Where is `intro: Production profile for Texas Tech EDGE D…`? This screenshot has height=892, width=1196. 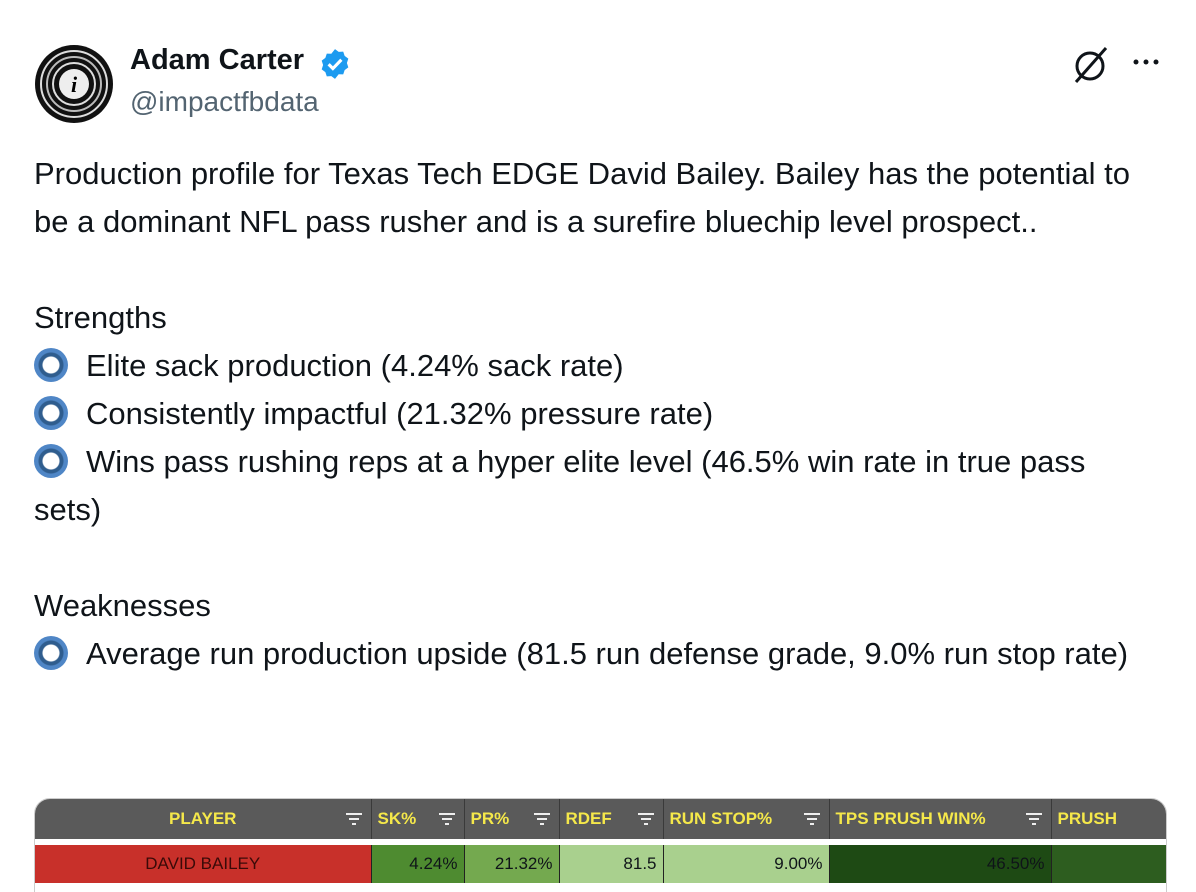
intro: Production profile for Texas Tech EDGE D… is located at coordinates (582, 197).